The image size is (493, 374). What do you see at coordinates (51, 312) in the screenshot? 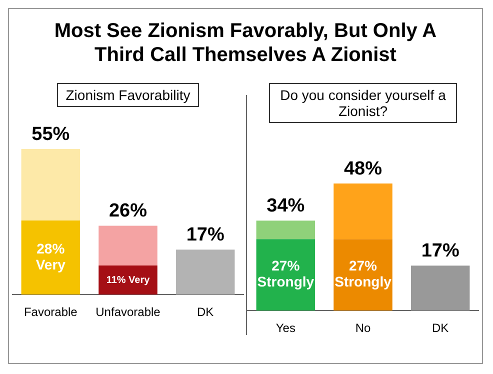
I see `x-tick-label: Favorable` at bounding box center [51, 312].